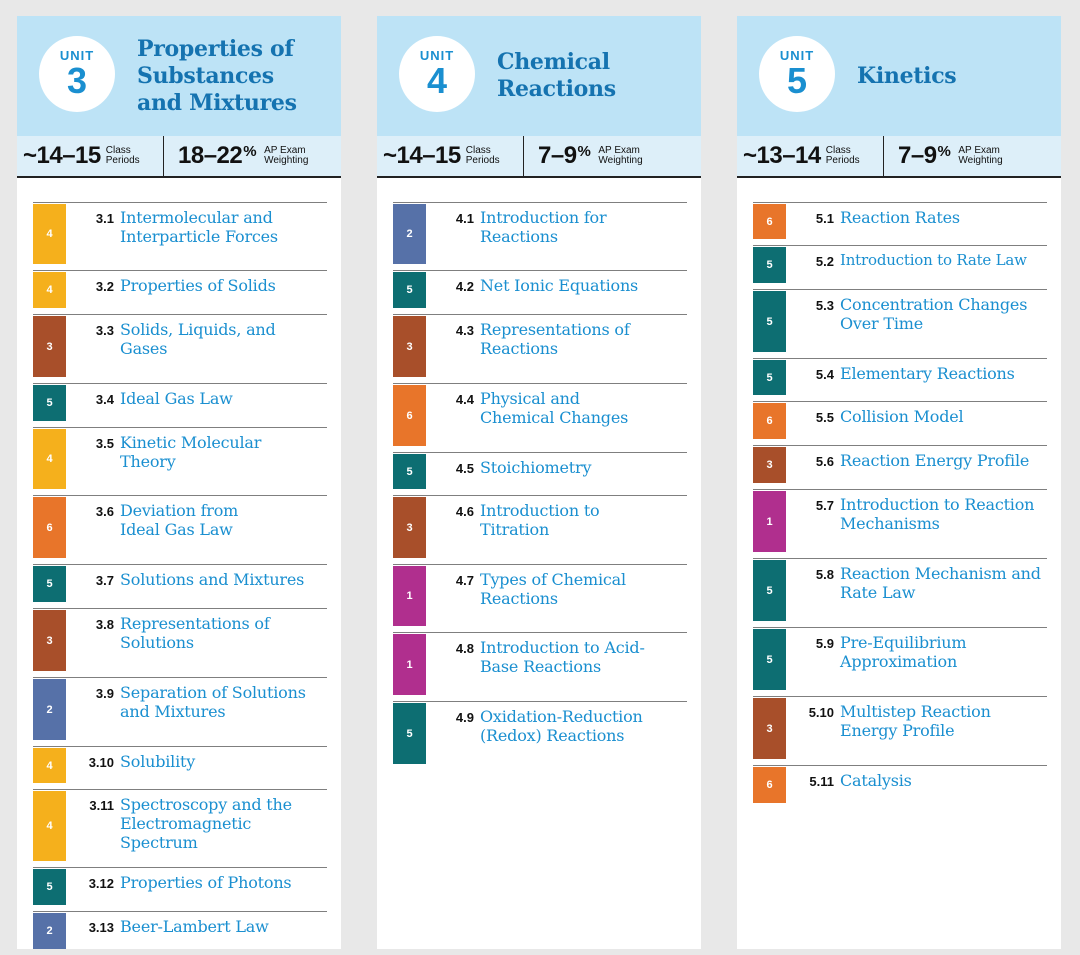 The width and height of the screenshot is (1080, 955). What do you see at coordinates (915, 721) in the screenshot?
I see `topic-name: Multistep Reaction Energy Profile` at bounding box center [915, 721].